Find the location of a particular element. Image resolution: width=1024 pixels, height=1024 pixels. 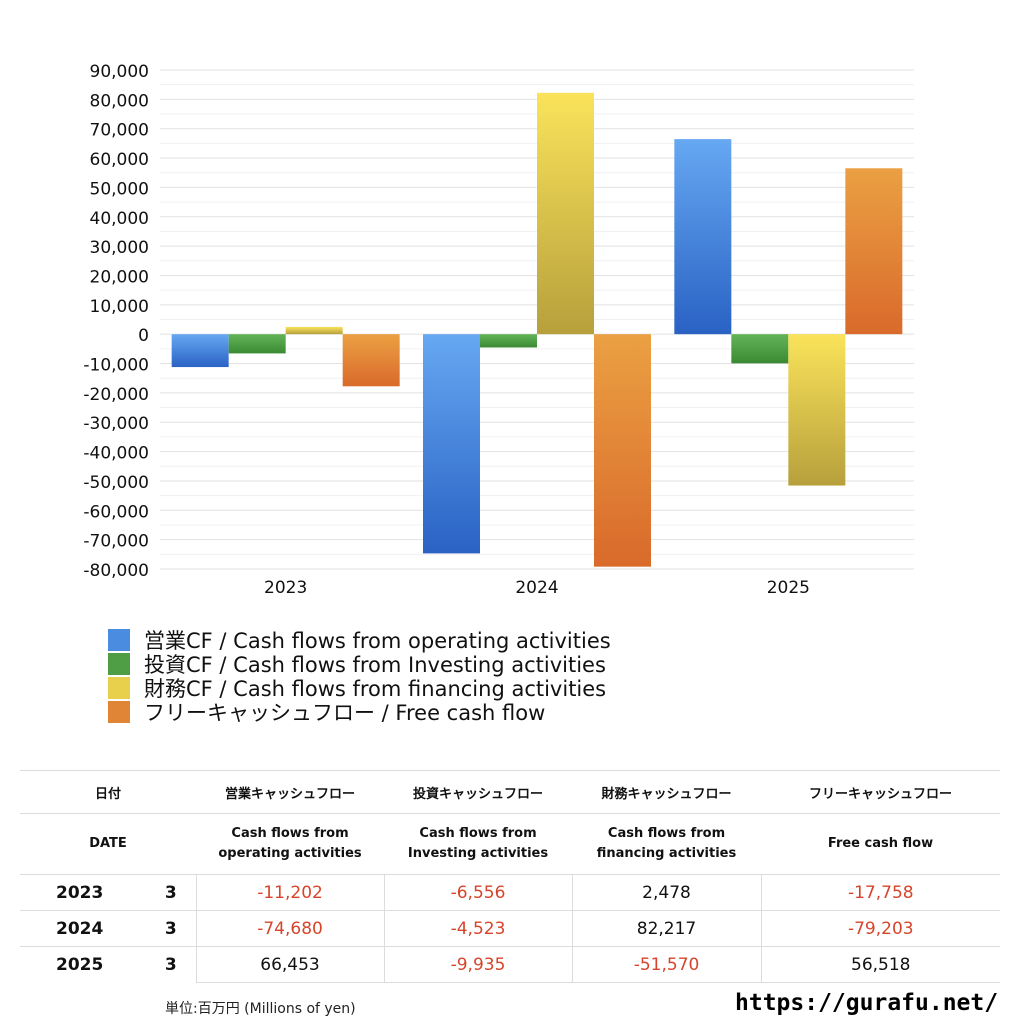

y-tick-label: 20,000 is located at coordinates (119, 277).